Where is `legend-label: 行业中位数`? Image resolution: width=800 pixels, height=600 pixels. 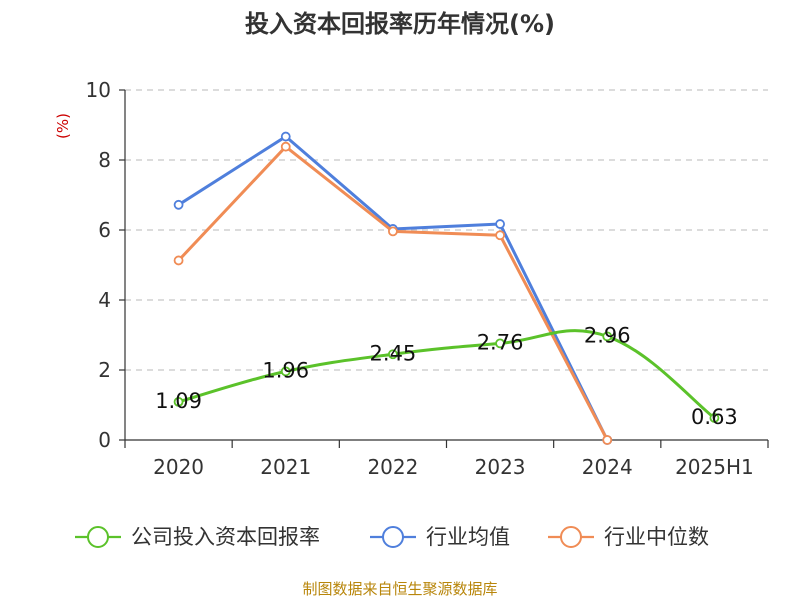
legend-label: 行业中位数 is located at coordinates (656, 537).